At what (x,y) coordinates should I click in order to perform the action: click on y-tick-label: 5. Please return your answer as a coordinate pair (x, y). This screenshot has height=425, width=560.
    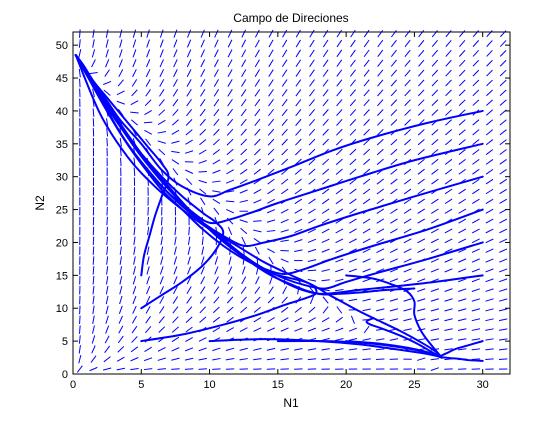
    Looking at the image, I should click on (65, 342).